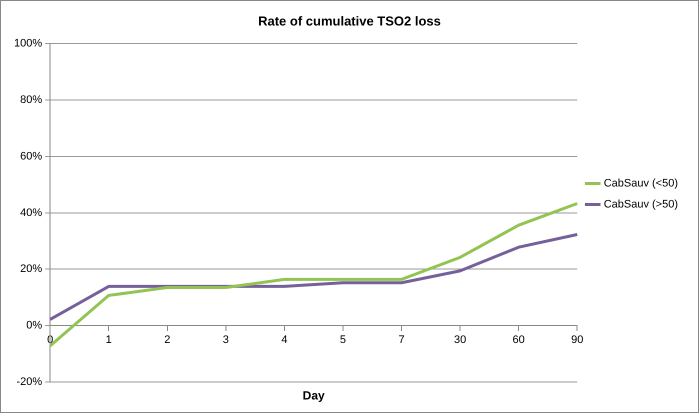 This screenshot has width=699, height=413. What do you see at coordinates (284, 340) in the screenshot?
I see `x-tick-label: 4` at bounding box center [284, 340].